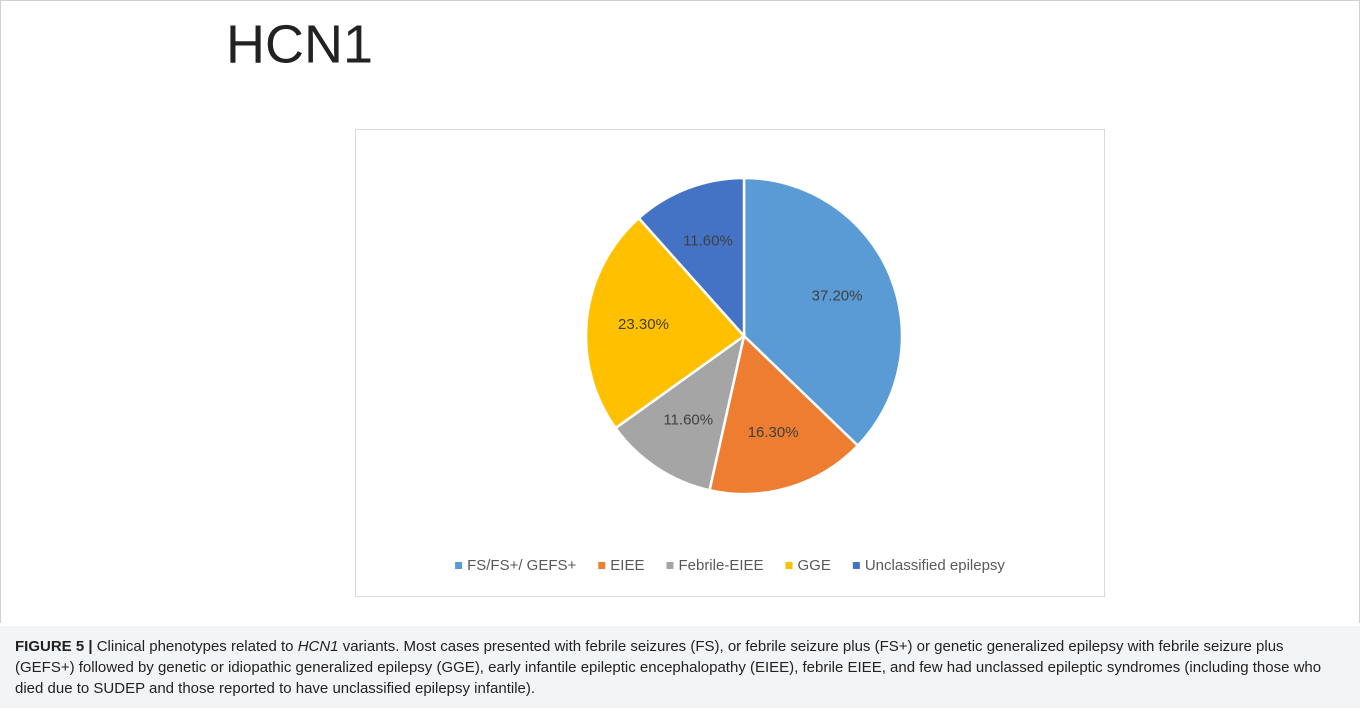 The image size is (1360, 711). Describe the element at coordinates (197, 646) in the screenshot. I see `caption-text: Clinical phenotypes related to` at that location.